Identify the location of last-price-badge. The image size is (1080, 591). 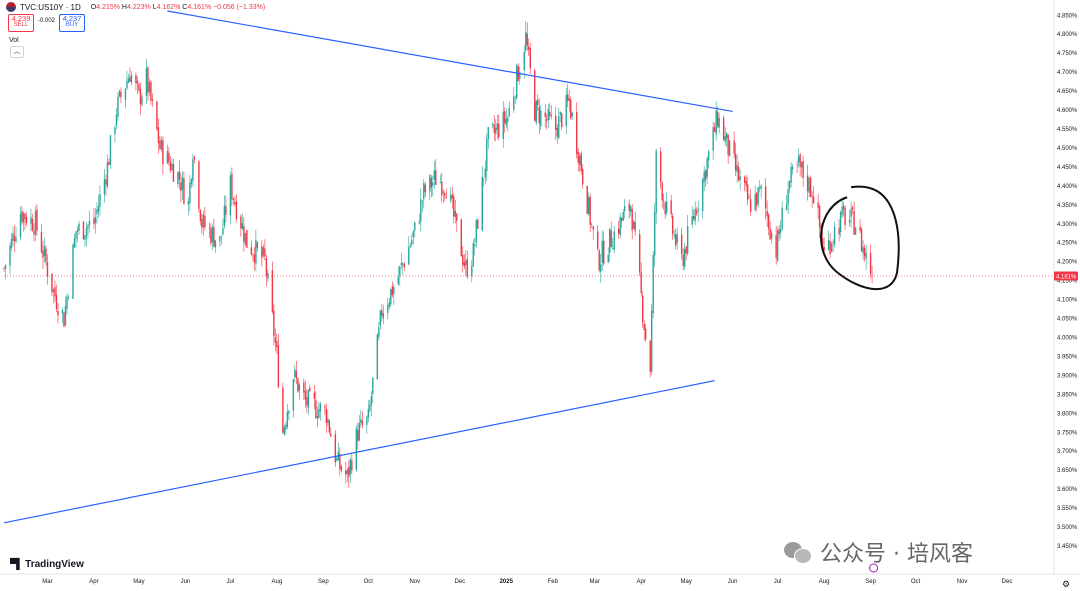
(1066, 276).